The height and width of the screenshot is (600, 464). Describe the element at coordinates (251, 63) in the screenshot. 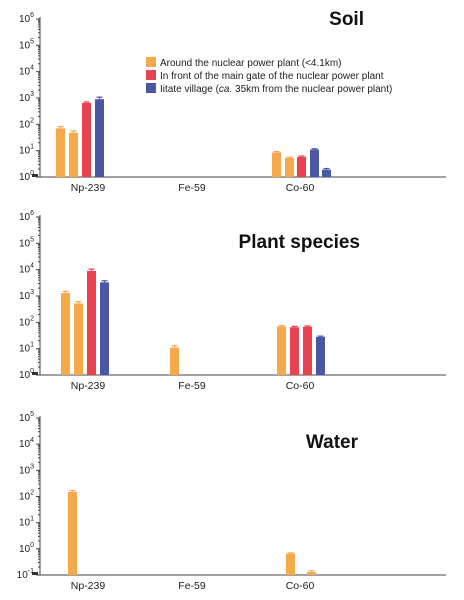

I see `legend-label: Around the nuclear power plant (<4.1km)` at that location.